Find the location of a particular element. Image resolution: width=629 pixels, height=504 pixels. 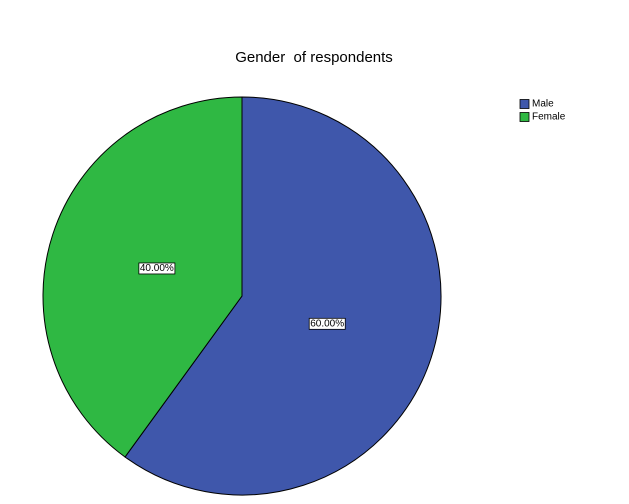

legend-label: Male is located at coordinates (543, 104).